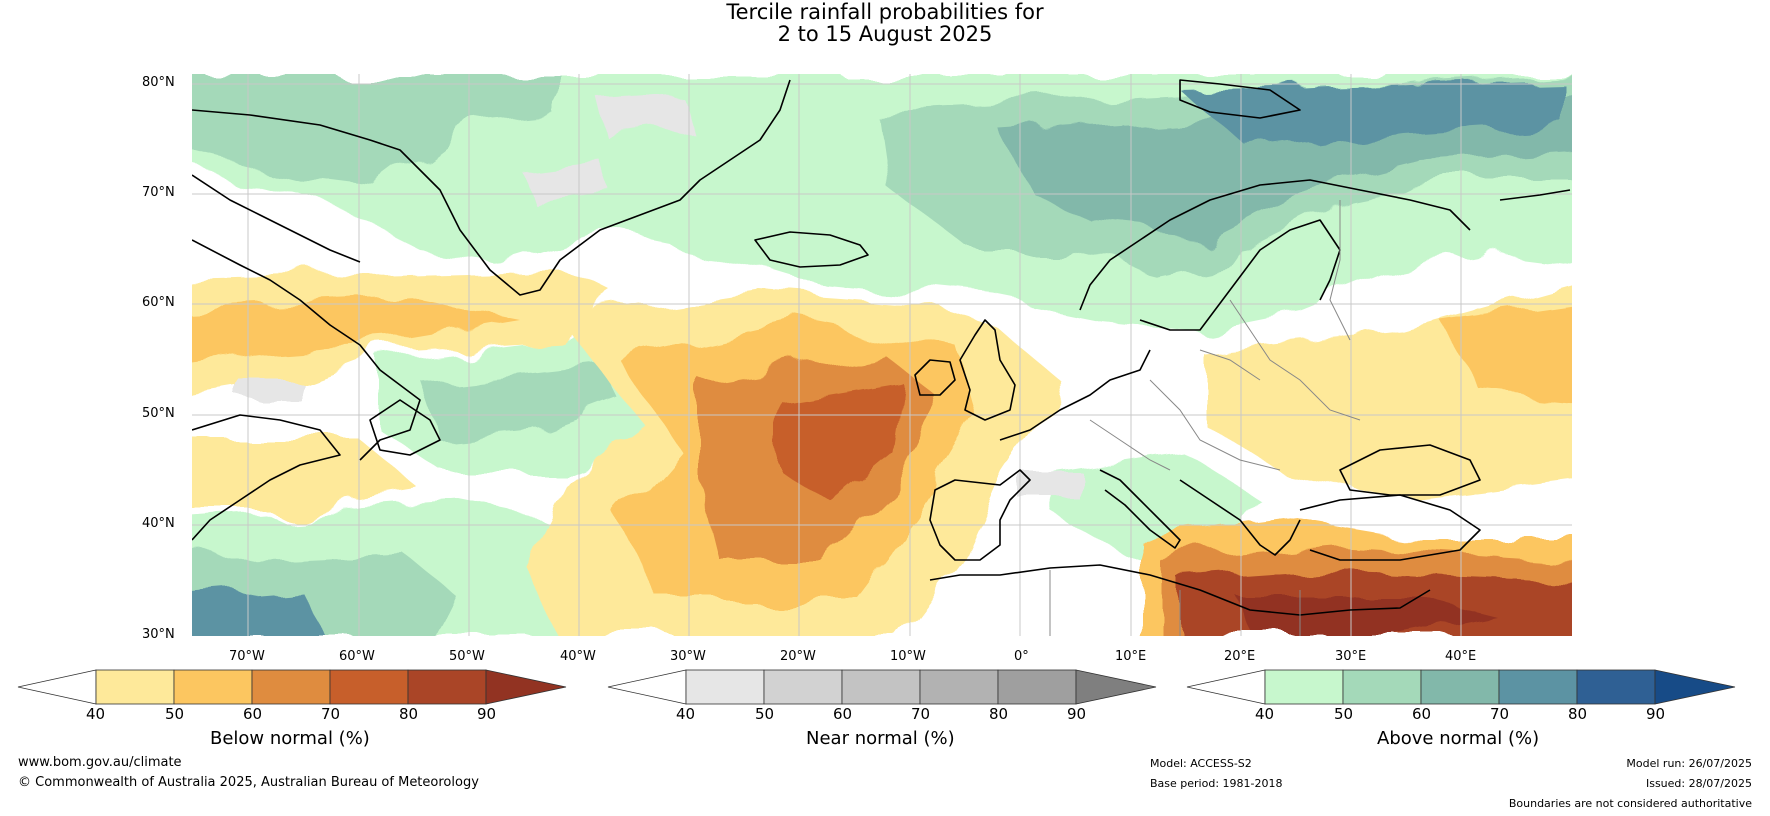  Describe the element at coordinates (1461, 656) in the screenshot. I see `lon-label-40e: 40°E` at that location.